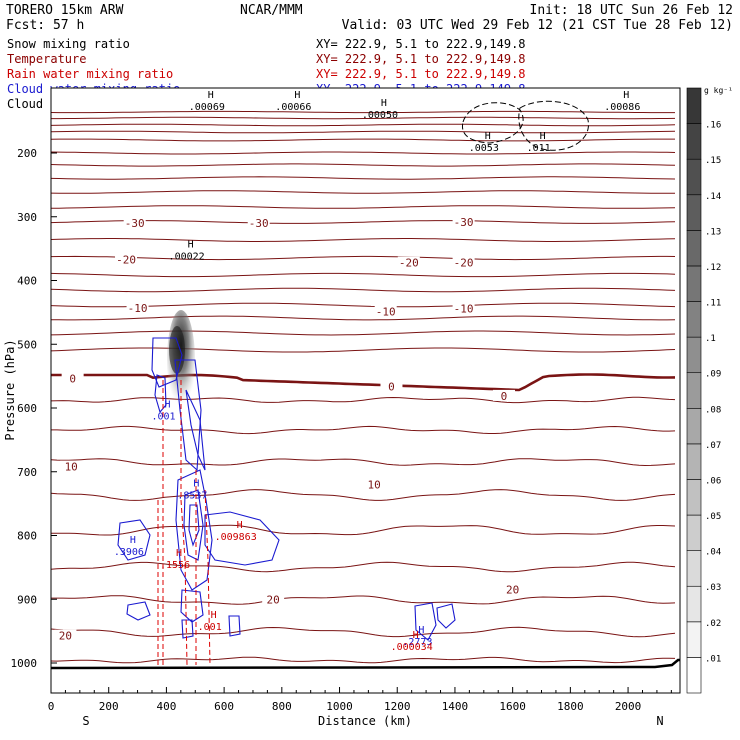 This screenshot has height=740, width=740. I want to click on extremum-value: .8537, so click(192, 495).